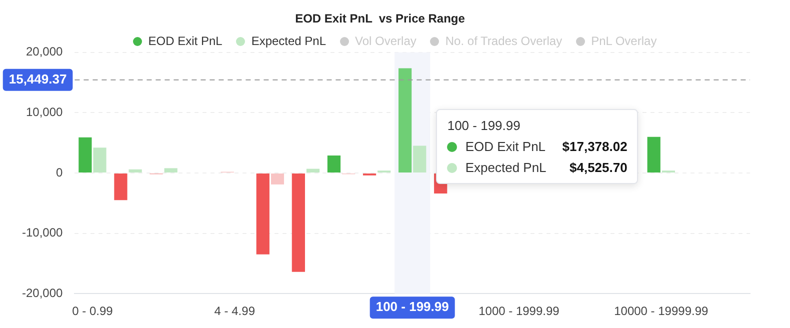 This screenshot has width=790, height=328. Describe the element at coordinates (185, 41) in the screenshot. I see `text: EOD Exit PnL` at that location.